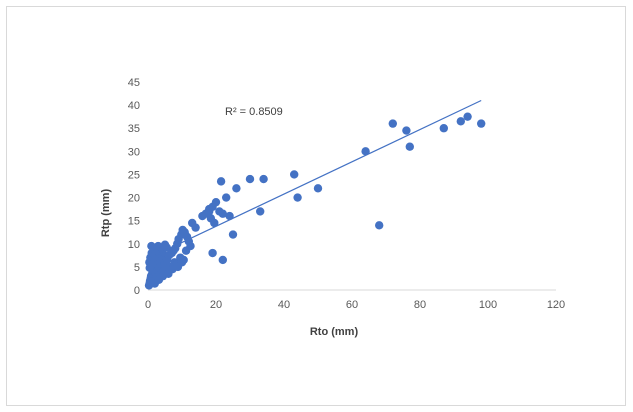 The width and height of the screenshot is (633, 412). Describe the element at coordinates (420, 305) in the screenshot. I see `x-tick-label: 80` at that location.